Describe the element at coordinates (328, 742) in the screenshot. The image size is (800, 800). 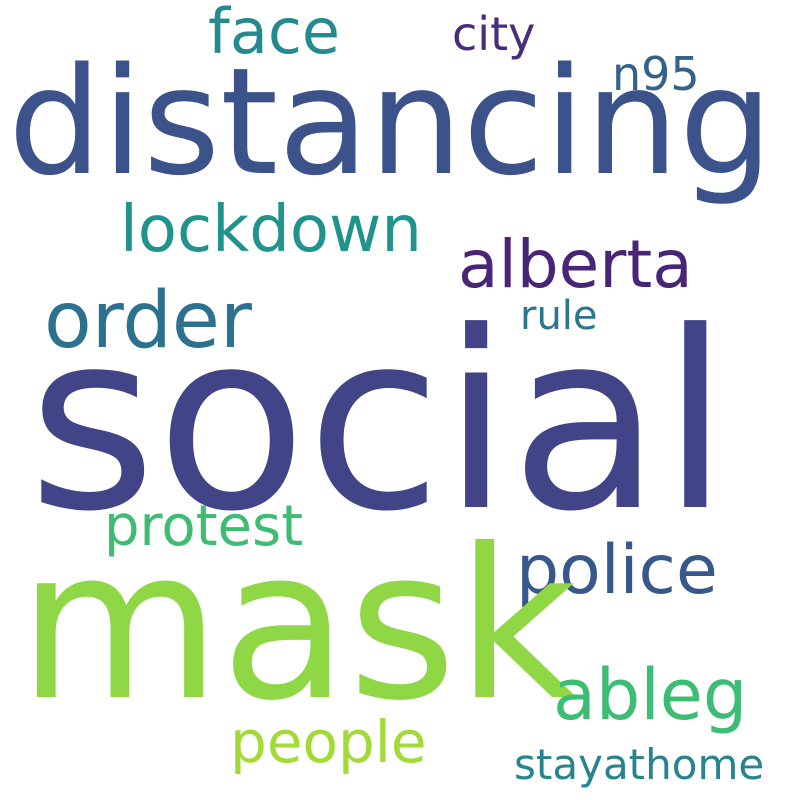
I see `word-people: people` at that location.